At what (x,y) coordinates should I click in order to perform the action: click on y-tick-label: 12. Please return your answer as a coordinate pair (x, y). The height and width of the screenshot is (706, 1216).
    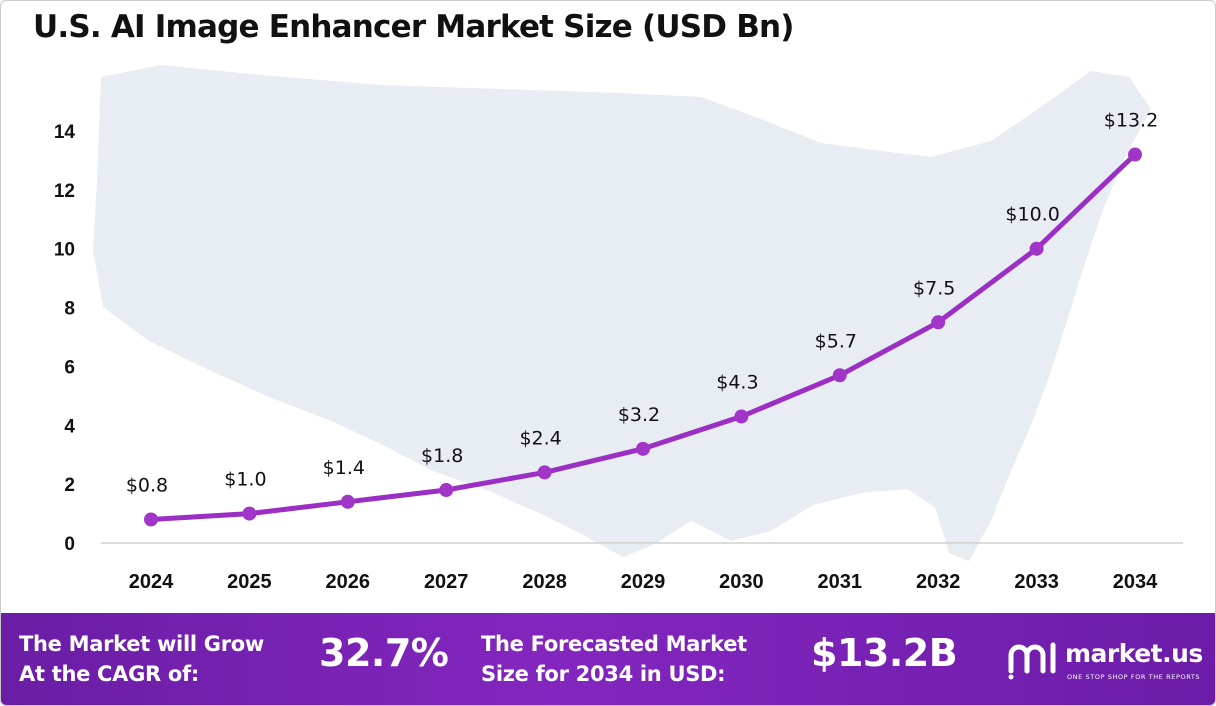
    Looking at the image, I should click on (64, 191).